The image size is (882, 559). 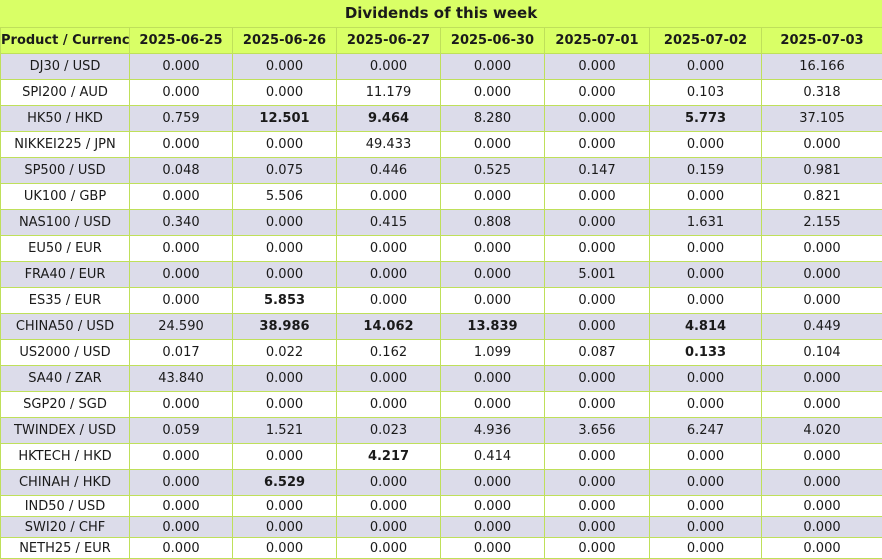 I want to click on dividend-value-cell: 0.446, so click(x=389, y=171).